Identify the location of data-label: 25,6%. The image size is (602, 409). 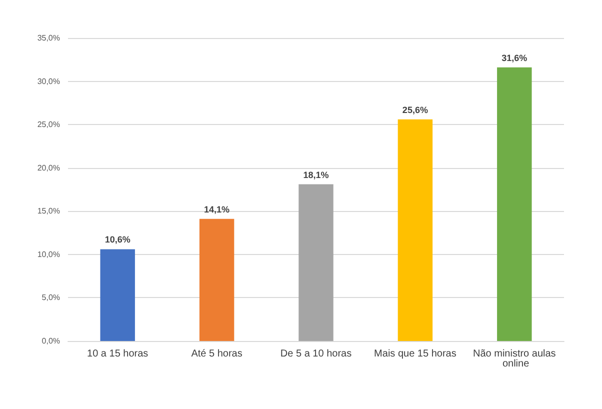
(415, 109).